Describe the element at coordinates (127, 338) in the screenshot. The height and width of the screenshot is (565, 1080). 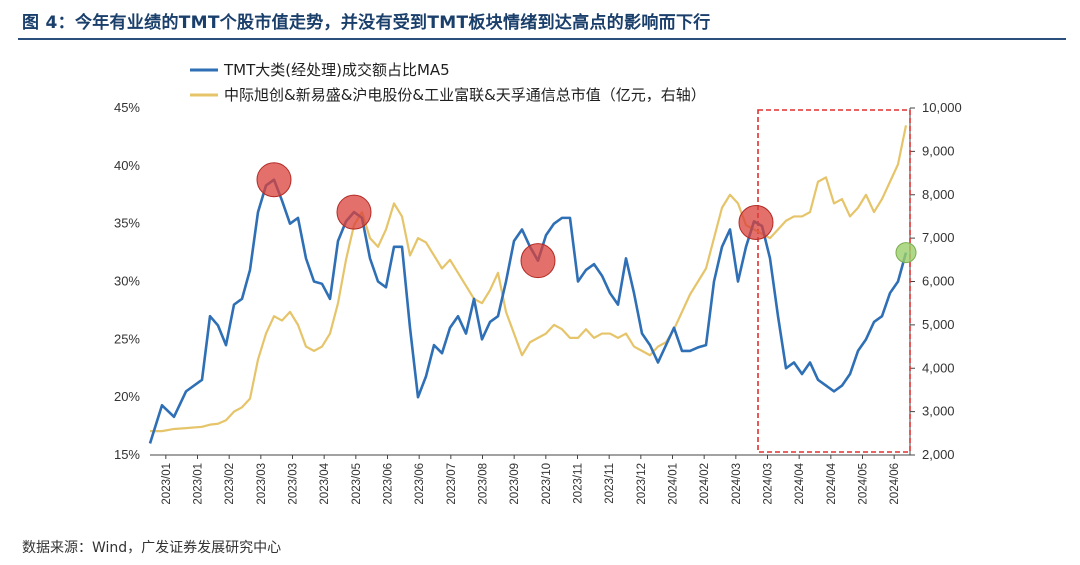
I see `y-left-tick-label: 25%` at that location.